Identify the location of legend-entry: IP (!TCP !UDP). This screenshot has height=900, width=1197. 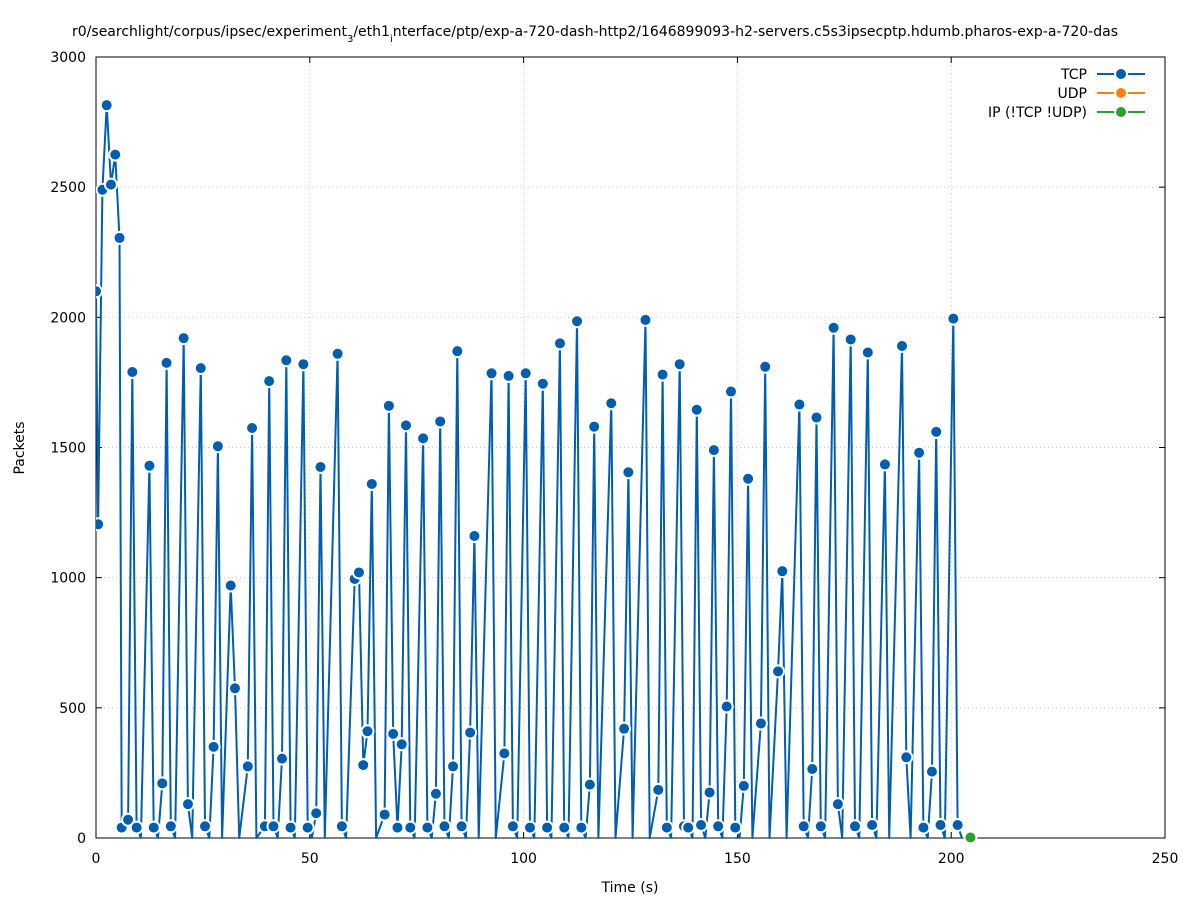
(1066, 113).